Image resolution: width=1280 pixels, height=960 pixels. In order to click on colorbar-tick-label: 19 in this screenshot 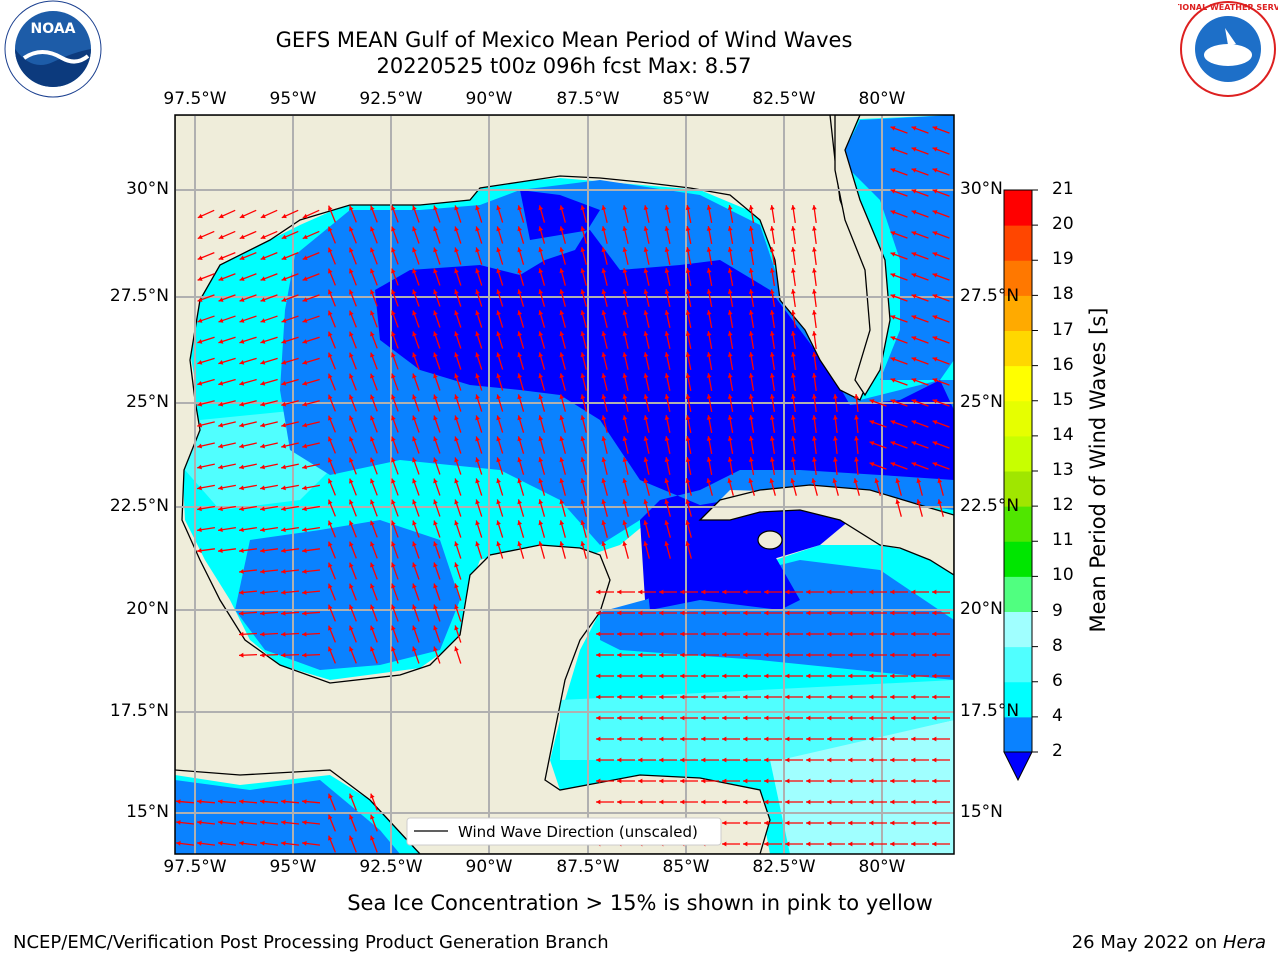, I will do `click(1063, 259)`.